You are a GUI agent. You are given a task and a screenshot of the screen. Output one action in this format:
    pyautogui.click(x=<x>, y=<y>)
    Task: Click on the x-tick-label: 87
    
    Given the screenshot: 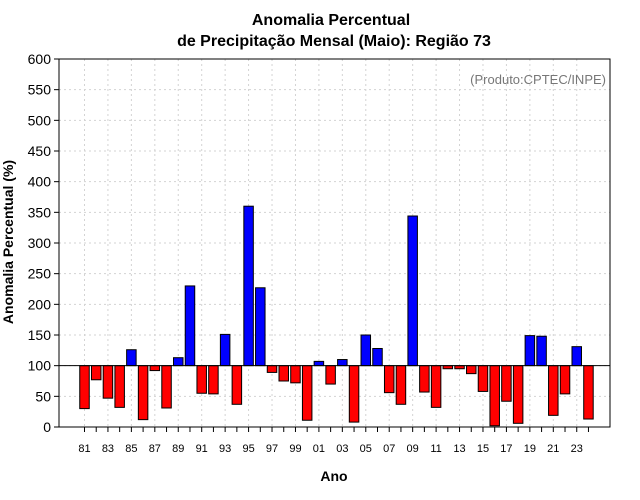 What is the action you would take?
    pyautogui.click(x=155, y=449)
    